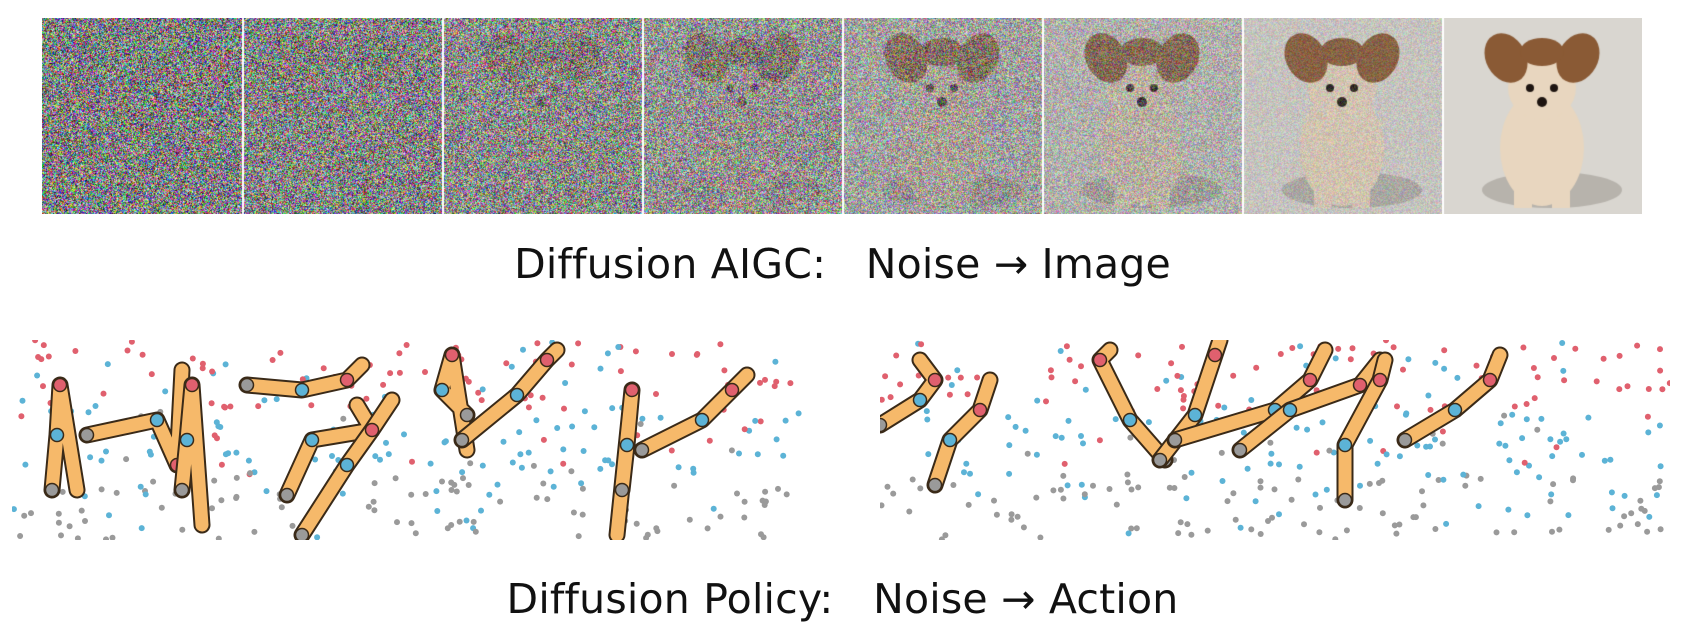 This screenshot has height=635, width=1685. What do you see at coordinates (1275, 440) in the screenshot?
I see `policy-panel-right` at bounding box center [1275, 440].